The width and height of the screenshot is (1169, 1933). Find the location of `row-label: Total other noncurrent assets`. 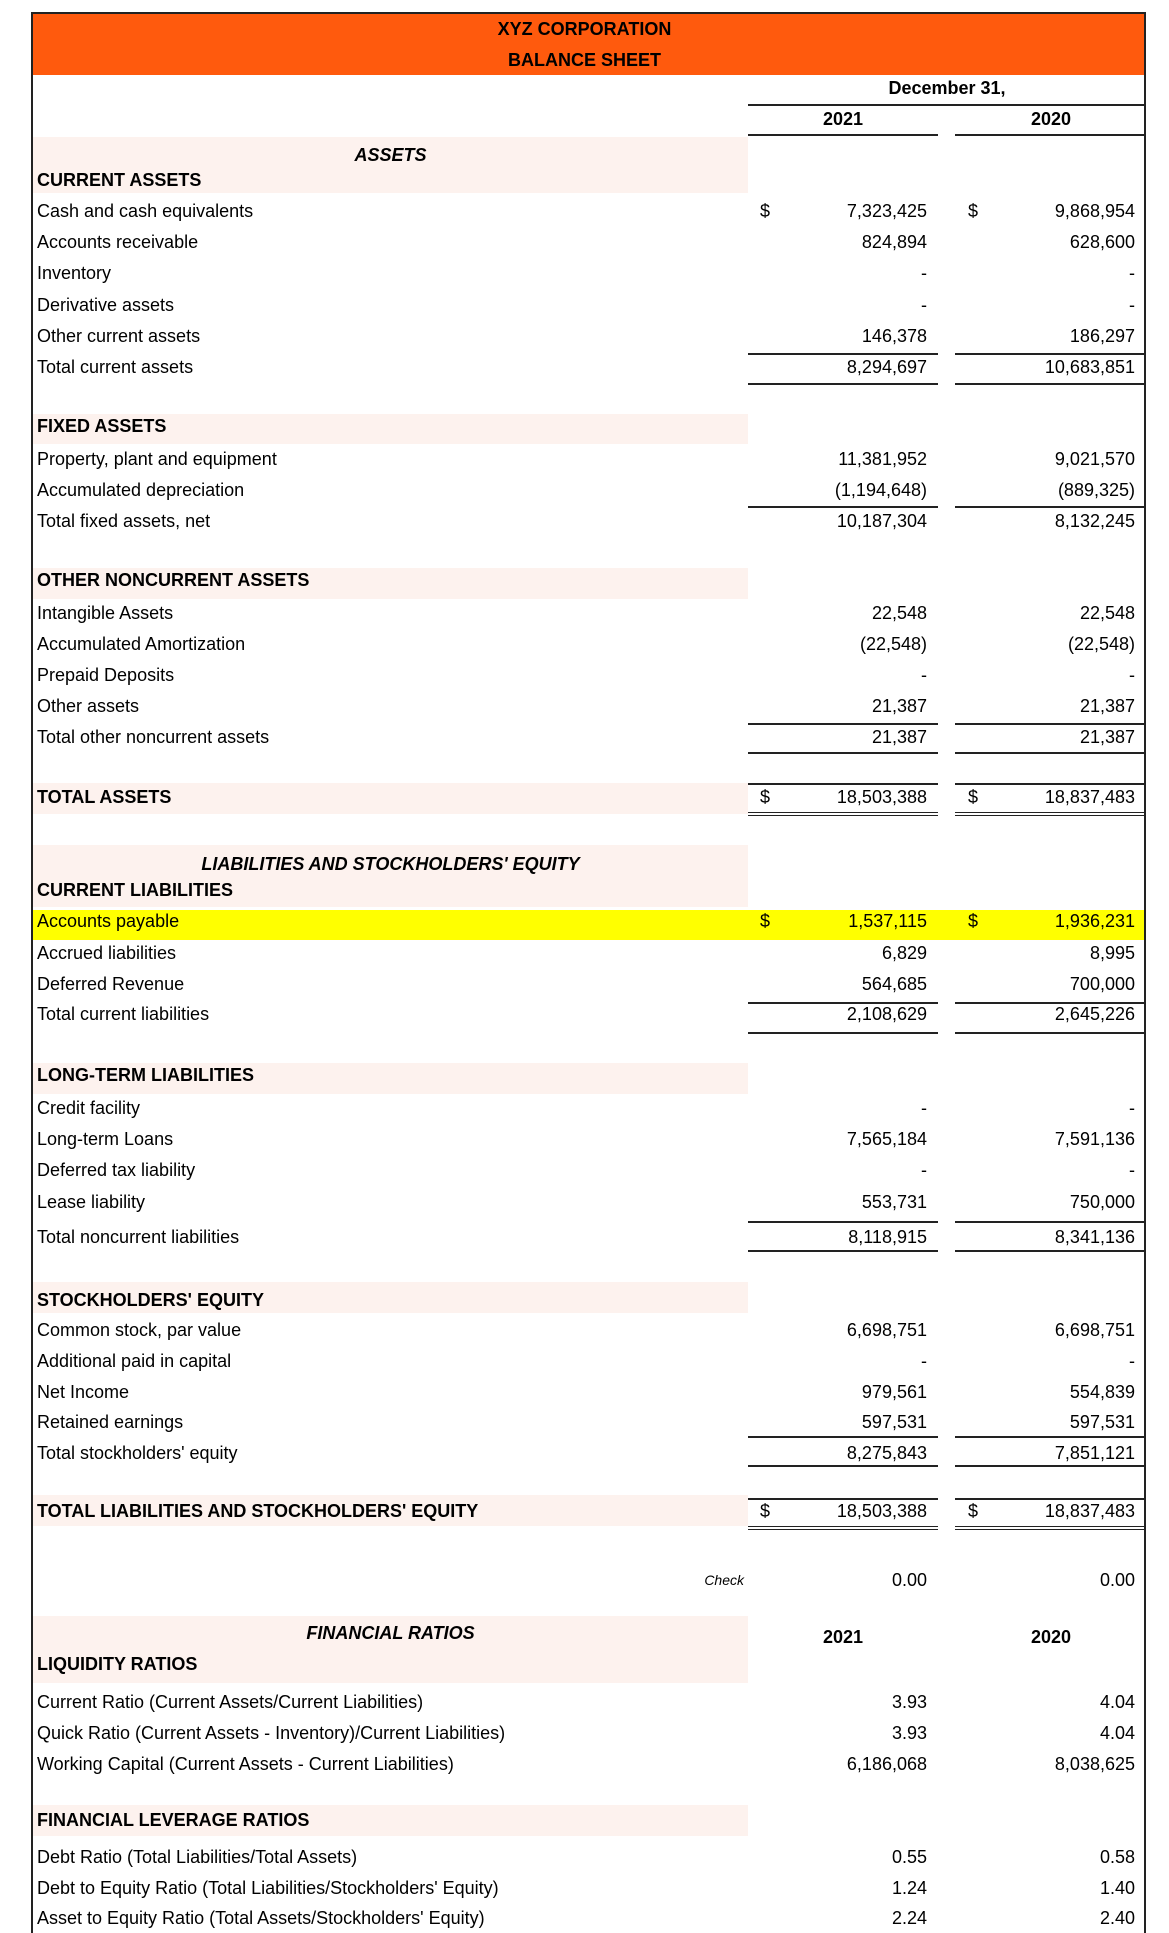

row-label: Total other noncurrent assets is located at coordinates (153, 737).